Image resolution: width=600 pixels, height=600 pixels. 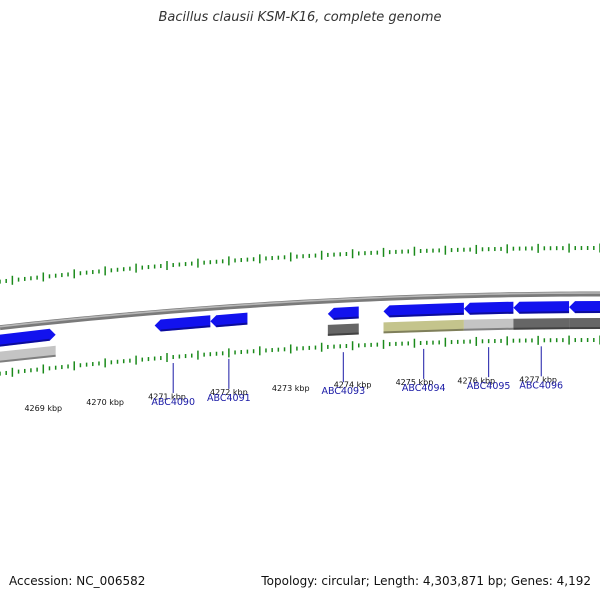 I want to click on genome-backbone, so click(x=300, y=311).